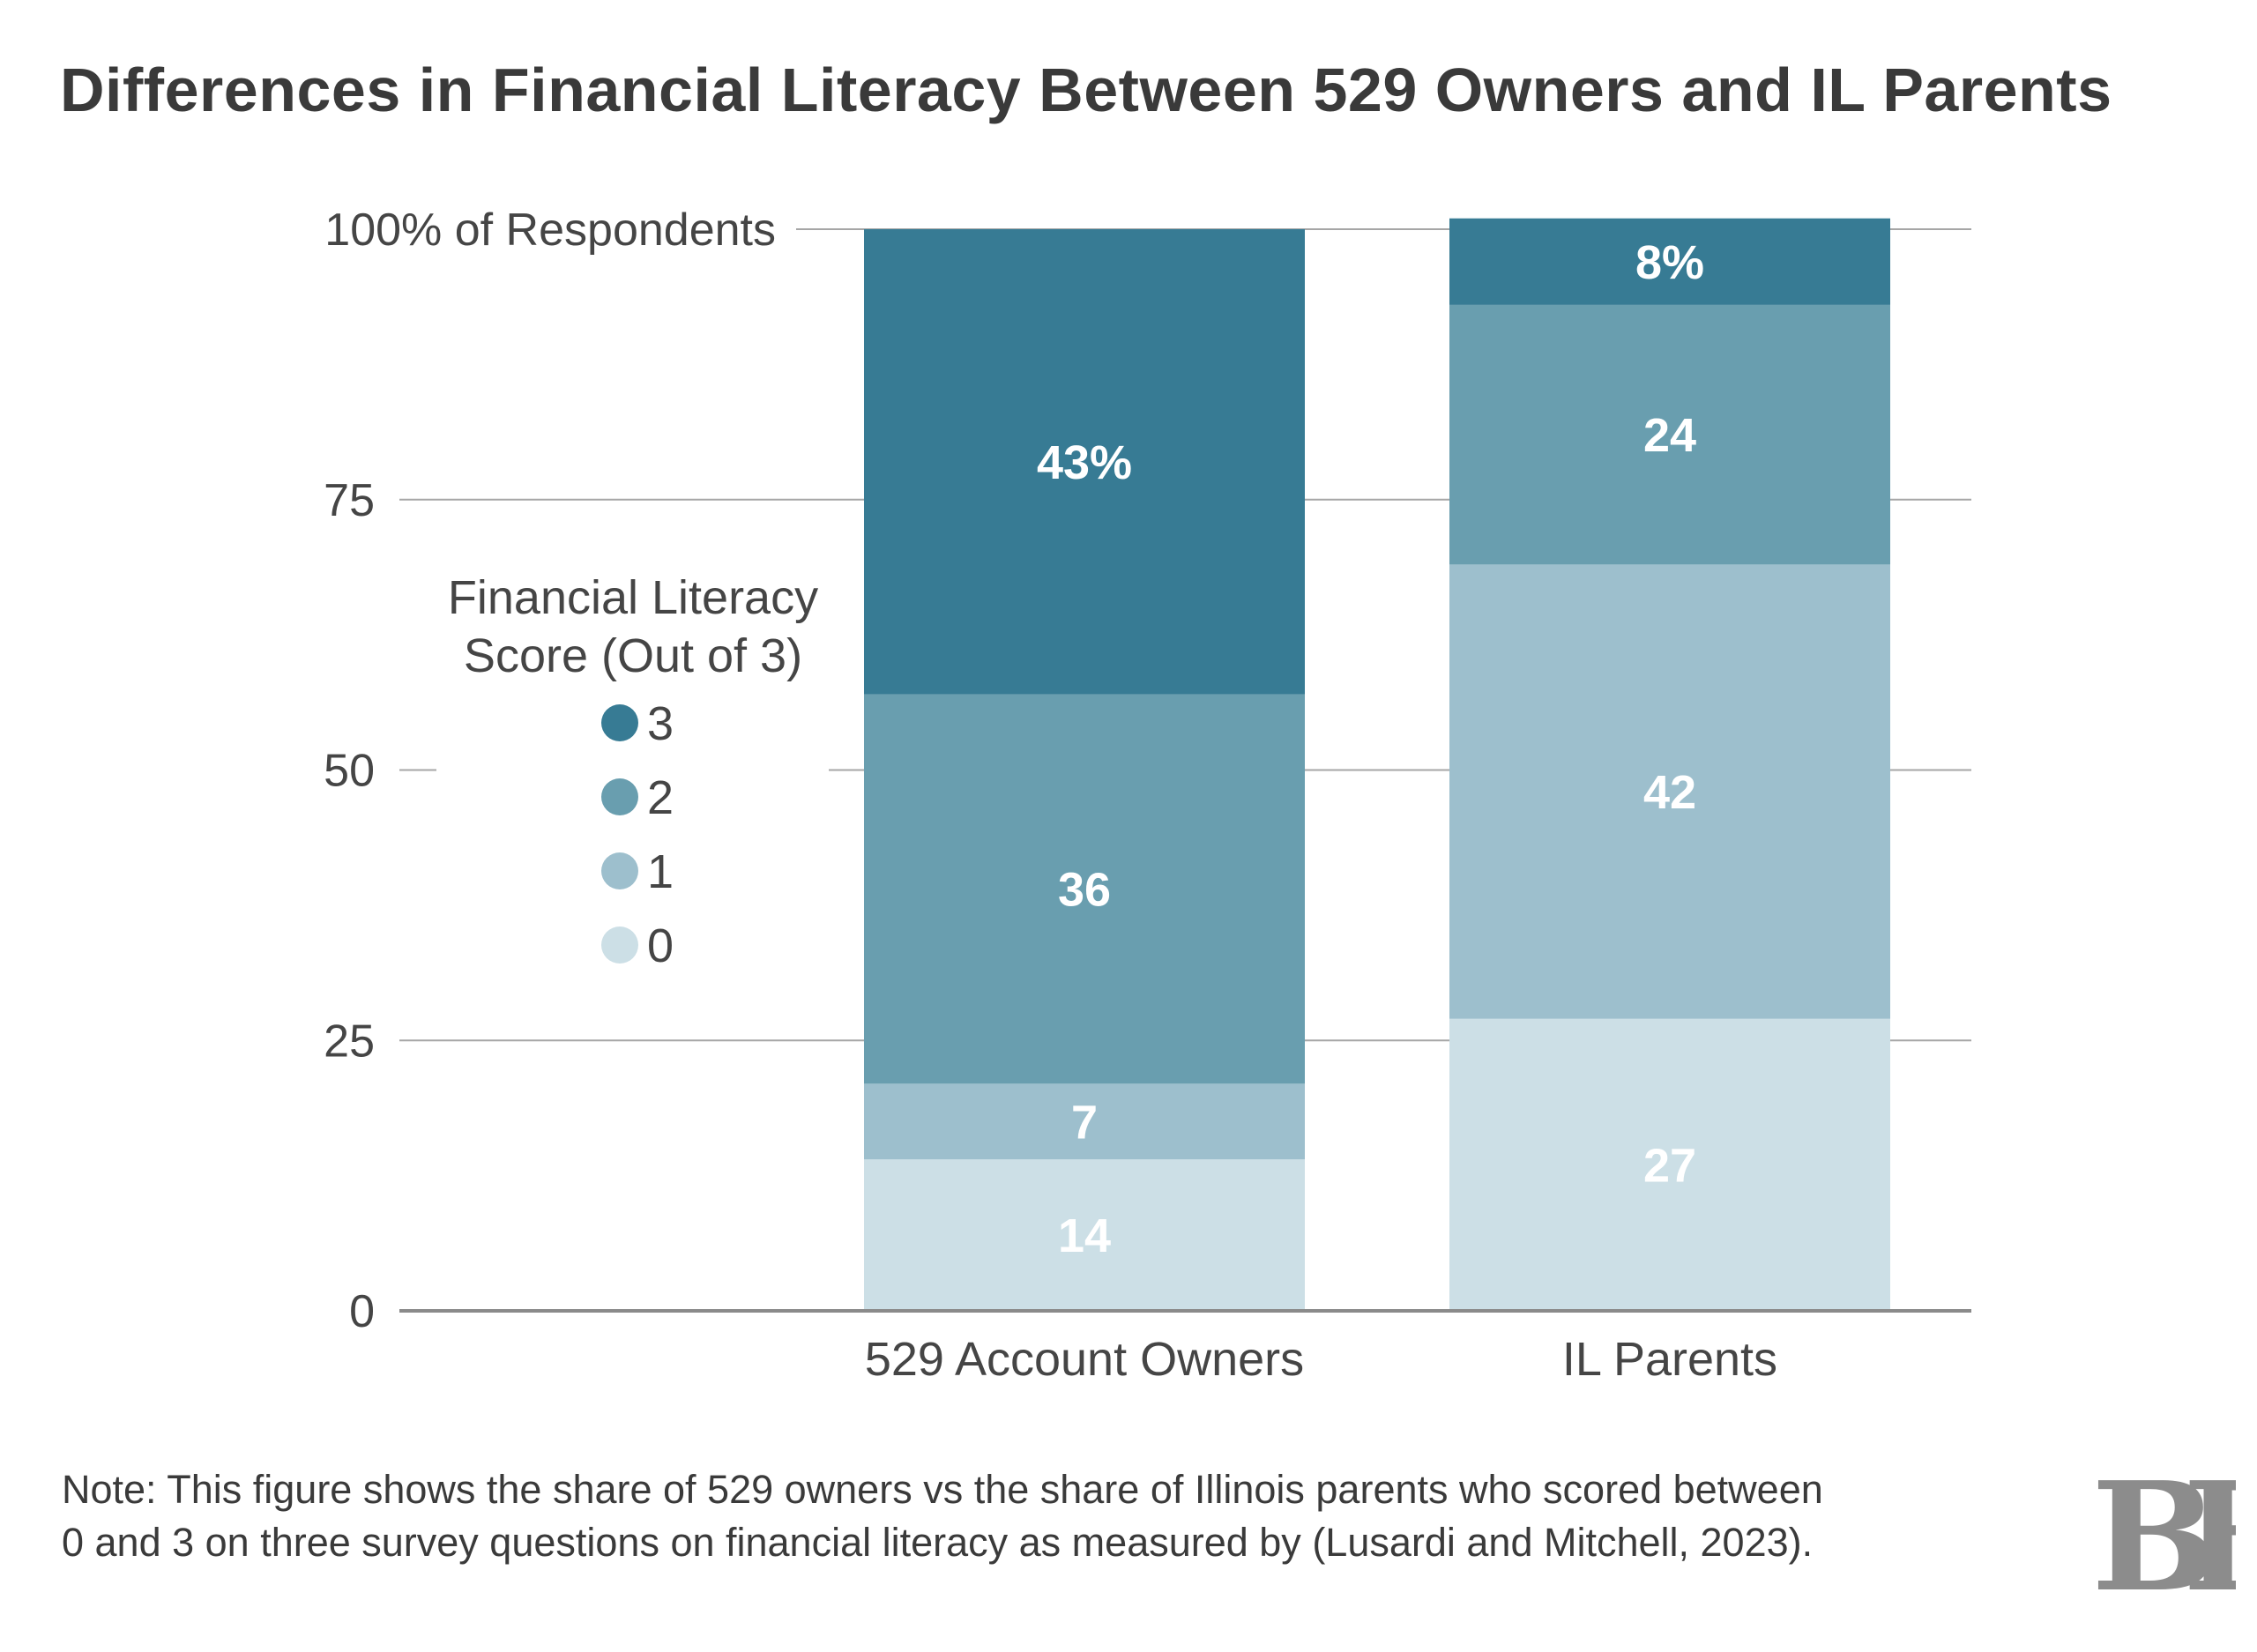 The height and width of the screenshot is (1652, 2257). Describe the element at coordinates (633, 597) in the screenshot. I see `legend-title: Financial Literacy` at that location.